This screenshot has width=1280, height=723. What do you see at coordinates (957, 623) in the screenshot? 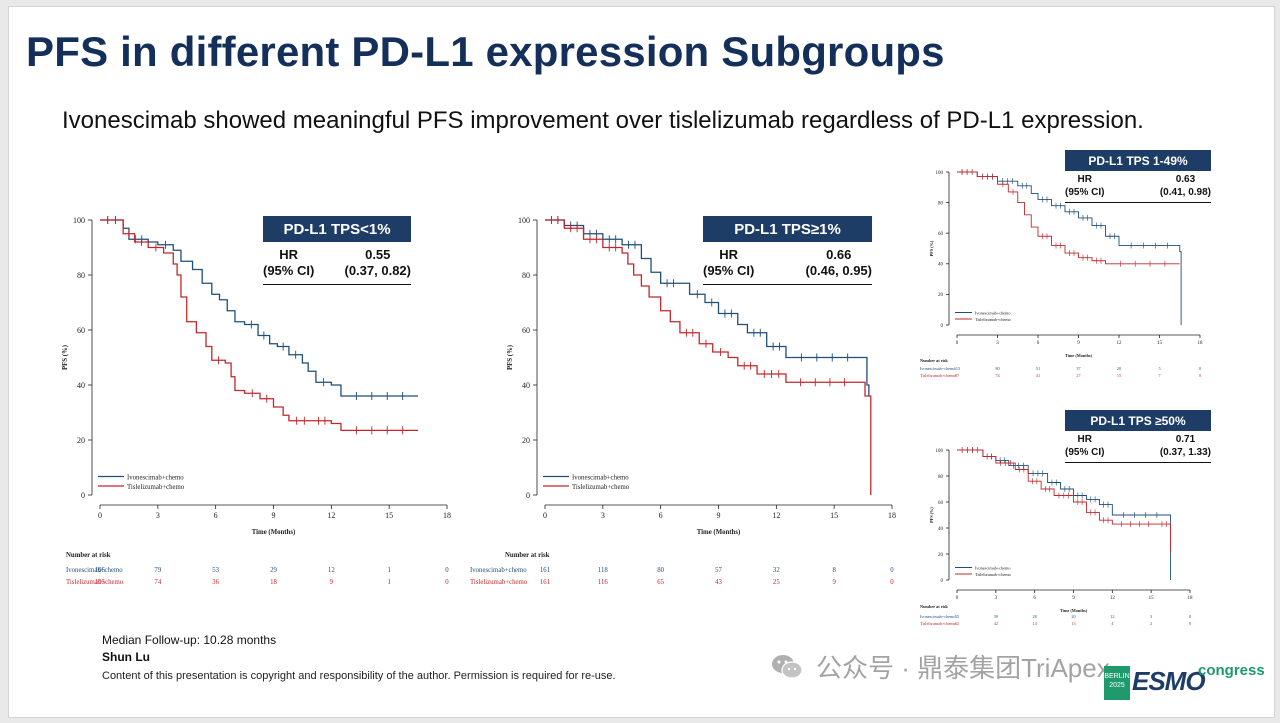
I see `risk-value: 62` at bounding box center [957, 623].